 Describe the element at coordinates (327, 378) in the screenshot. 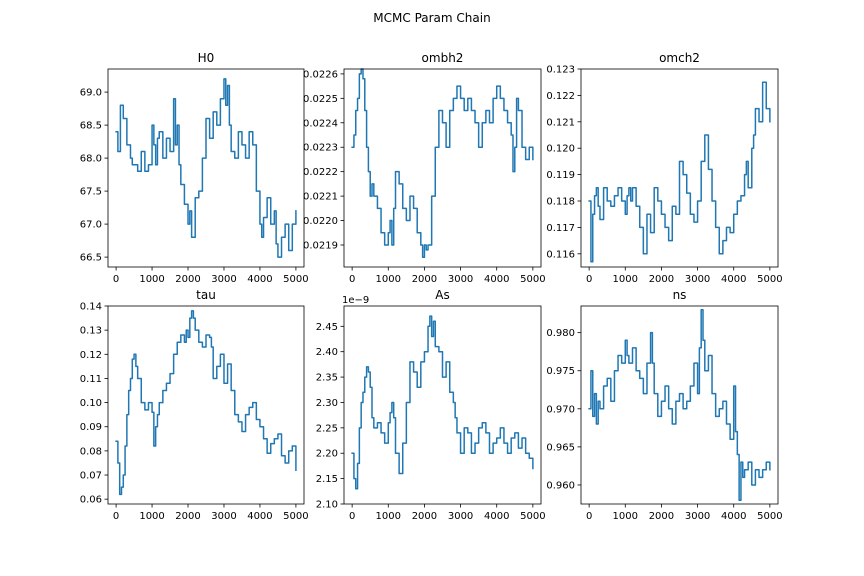

I see `y-tick-label: 2.35` at that location.